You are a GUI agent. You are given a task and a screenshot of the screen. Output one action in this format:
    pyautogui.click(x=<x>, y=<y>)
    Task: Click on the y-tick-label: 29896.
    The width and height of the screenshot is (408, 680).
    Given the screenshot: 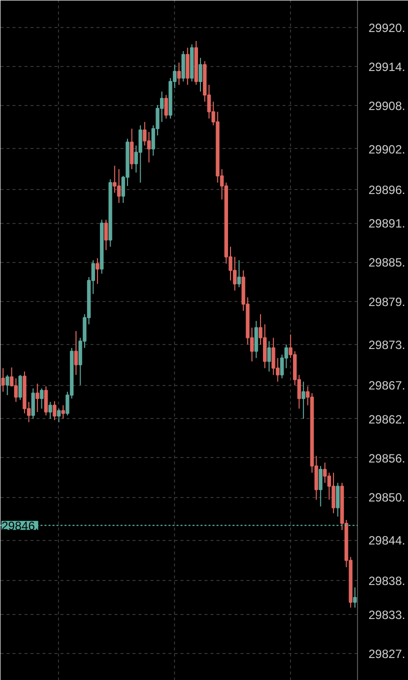 What is the action you would take?
    pyautogui.click(x=387, y=189)
    